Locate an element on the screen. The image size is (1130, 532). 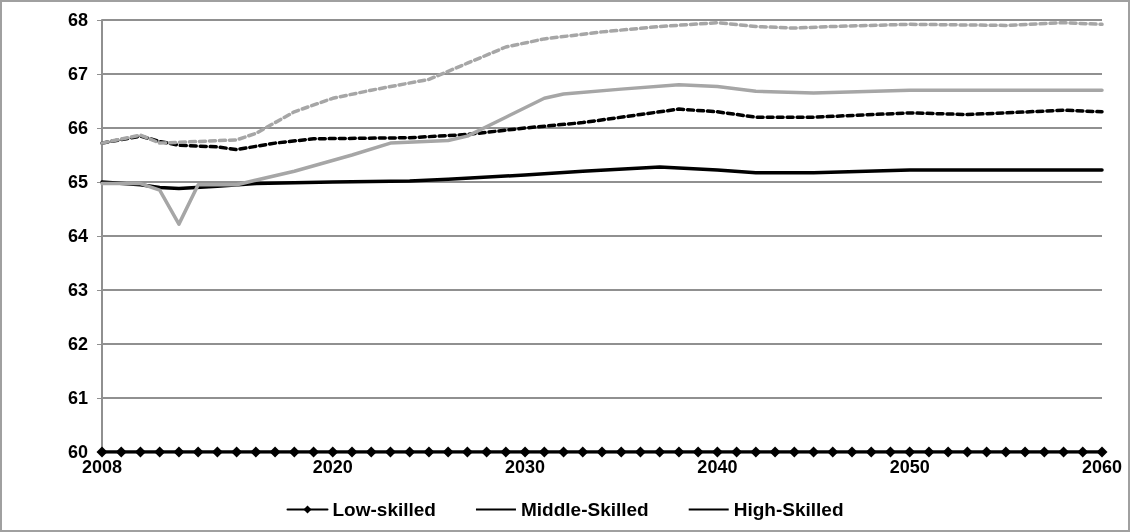
x-tick-label: 2060 is located at coordinates (1102, 467).